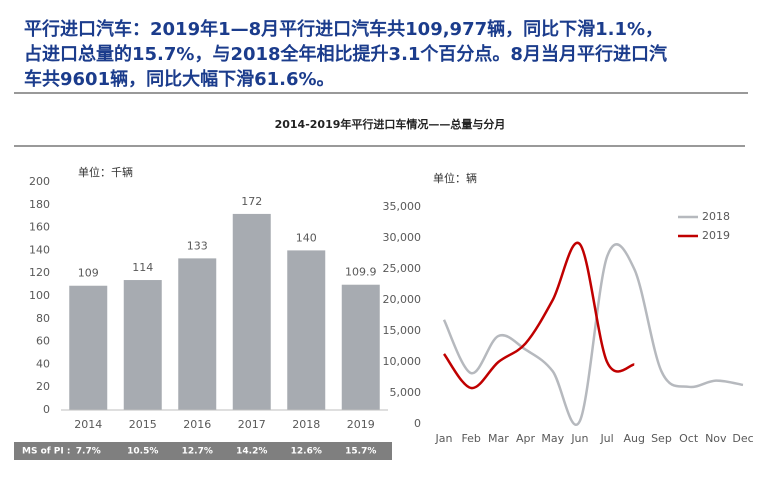 Image resolution: width=772 pixels, height=480 pixels. I want to click on x-tick-label: 2019, so click(361, 424).